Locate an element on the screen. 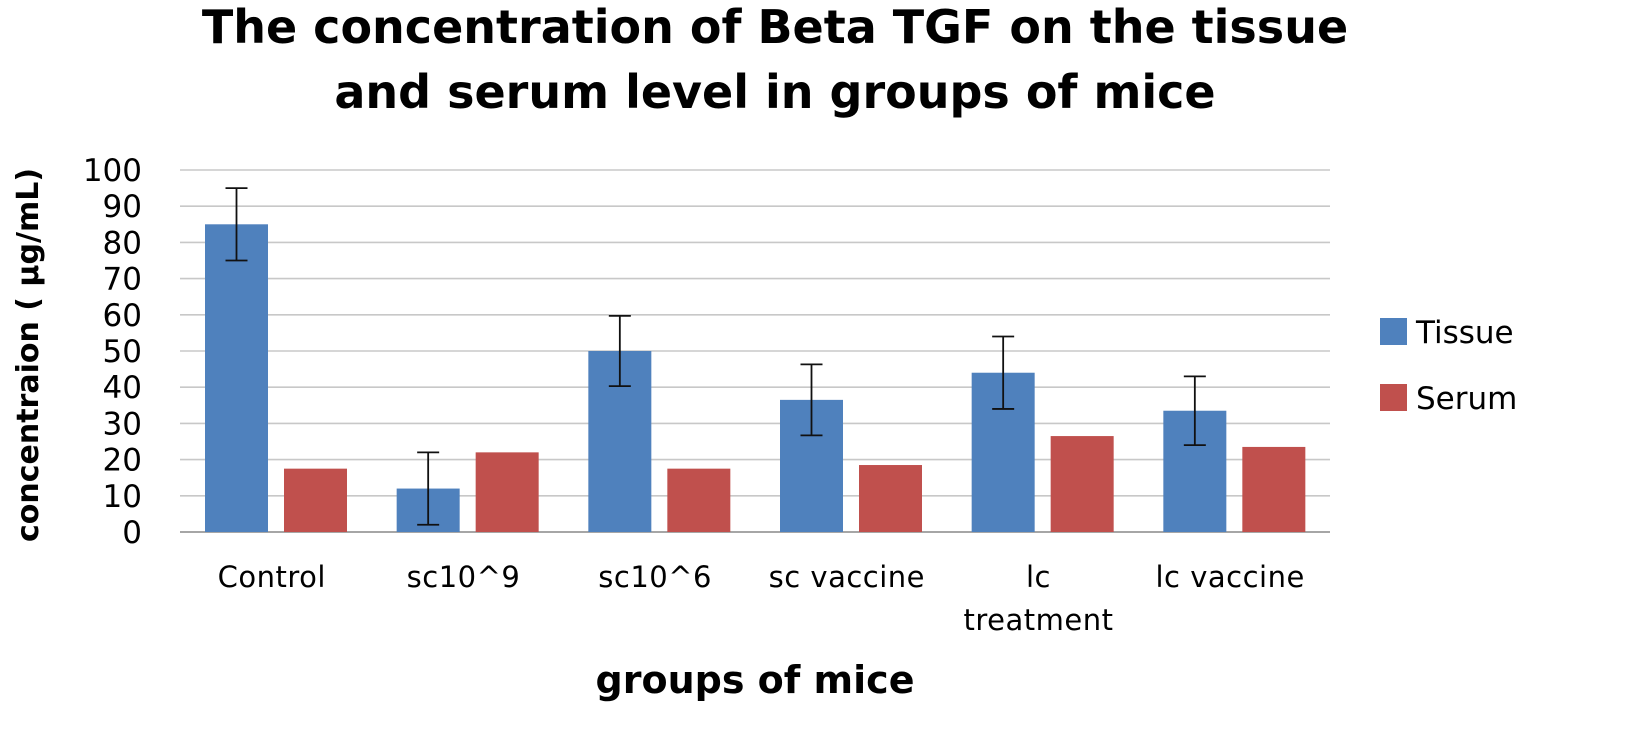 This screenshot has width=1633, height=741. y-axis-label: concentraion ( μg/mL) is located at coordinates (28, 355).